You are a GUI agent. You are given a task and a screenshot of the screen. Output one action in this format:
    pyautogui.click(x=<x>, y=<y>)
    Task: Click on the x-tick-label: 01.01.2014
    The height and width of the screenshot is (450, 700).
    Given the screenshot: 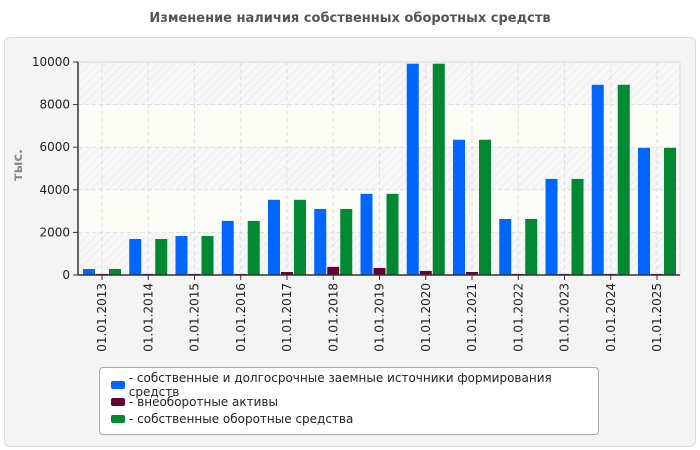 What is the action you would take?
    pyautogui.click(x=148, y=317)
    